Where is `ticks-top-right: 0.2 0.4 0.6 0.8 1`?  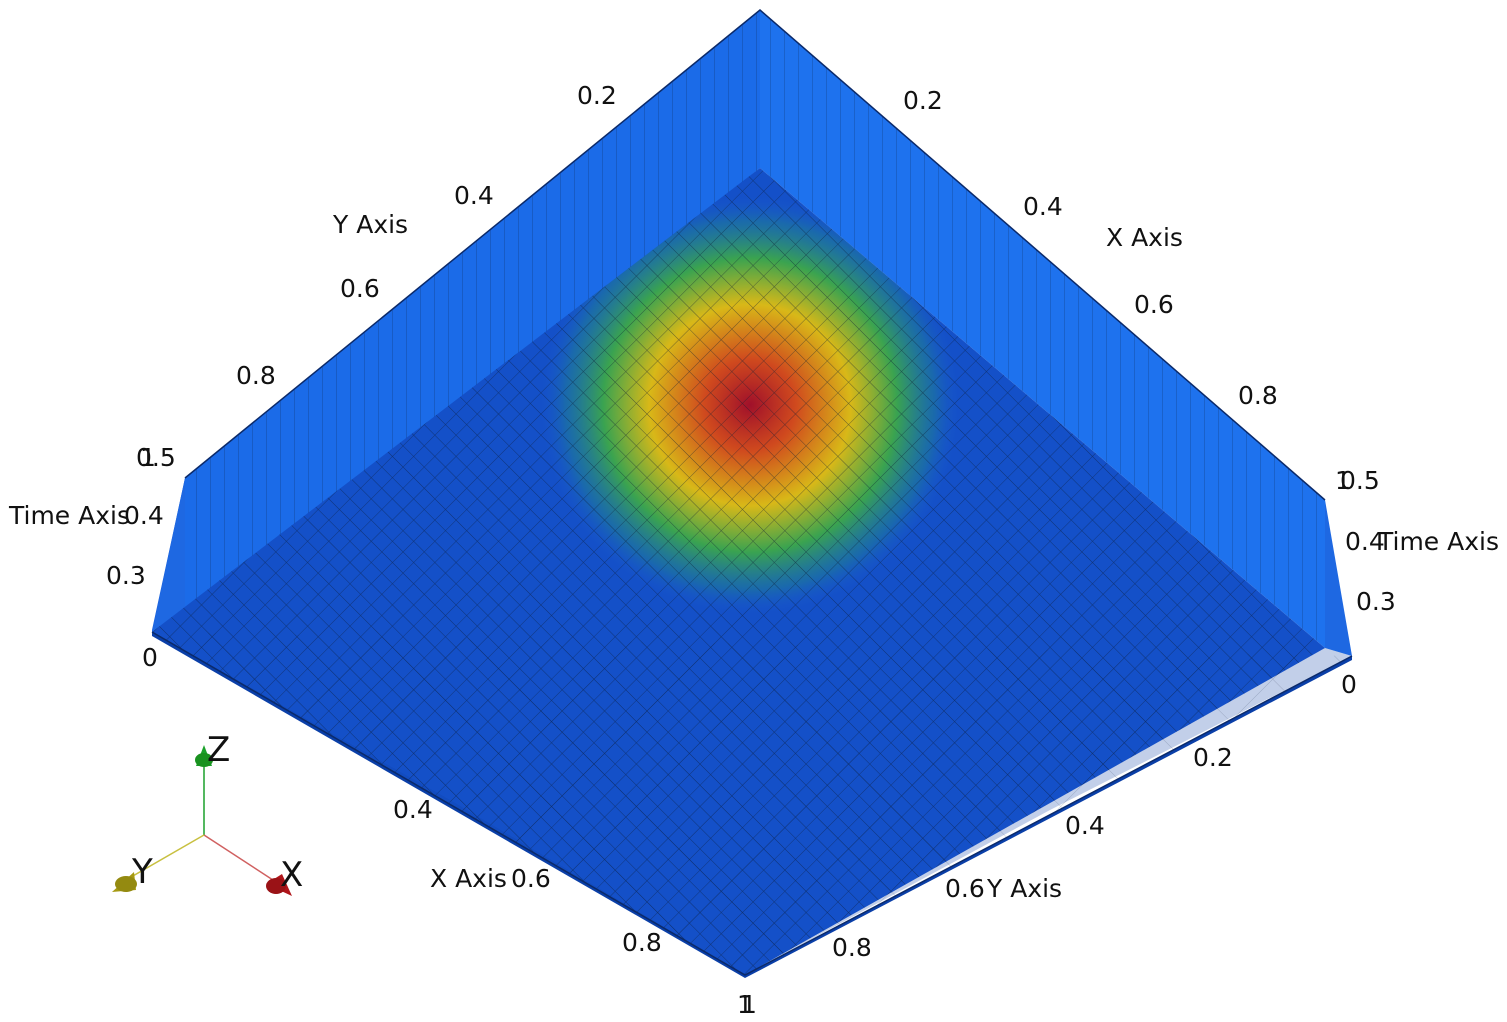 ticks-top-right: 0.2 0.4 0.6 0.8 1 is located at coordinates (1127, 290).